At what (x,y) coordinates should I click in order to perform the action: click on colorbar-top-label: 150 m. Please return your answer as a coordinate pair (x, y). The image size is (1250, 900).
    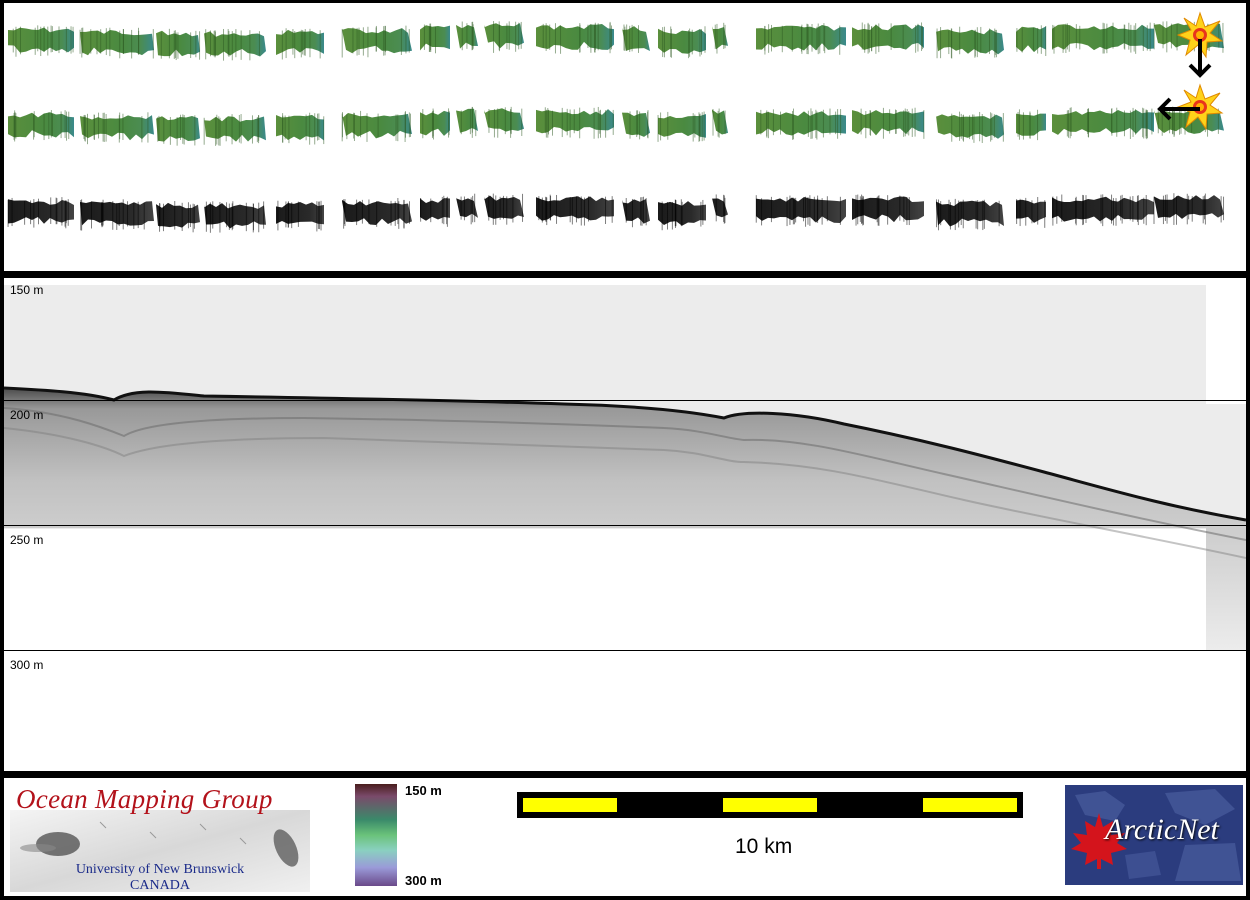
    Looking at the image, I should click on (423, 790).